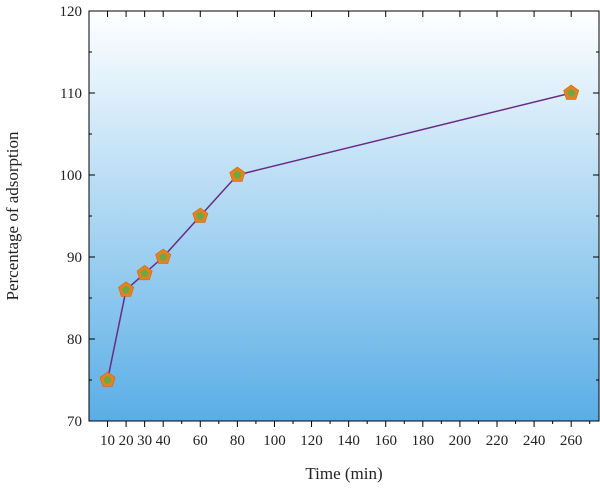 The width and height of the screenshot is (600, 489). I want to click on y-tick-label: 100, so click(71, 176).